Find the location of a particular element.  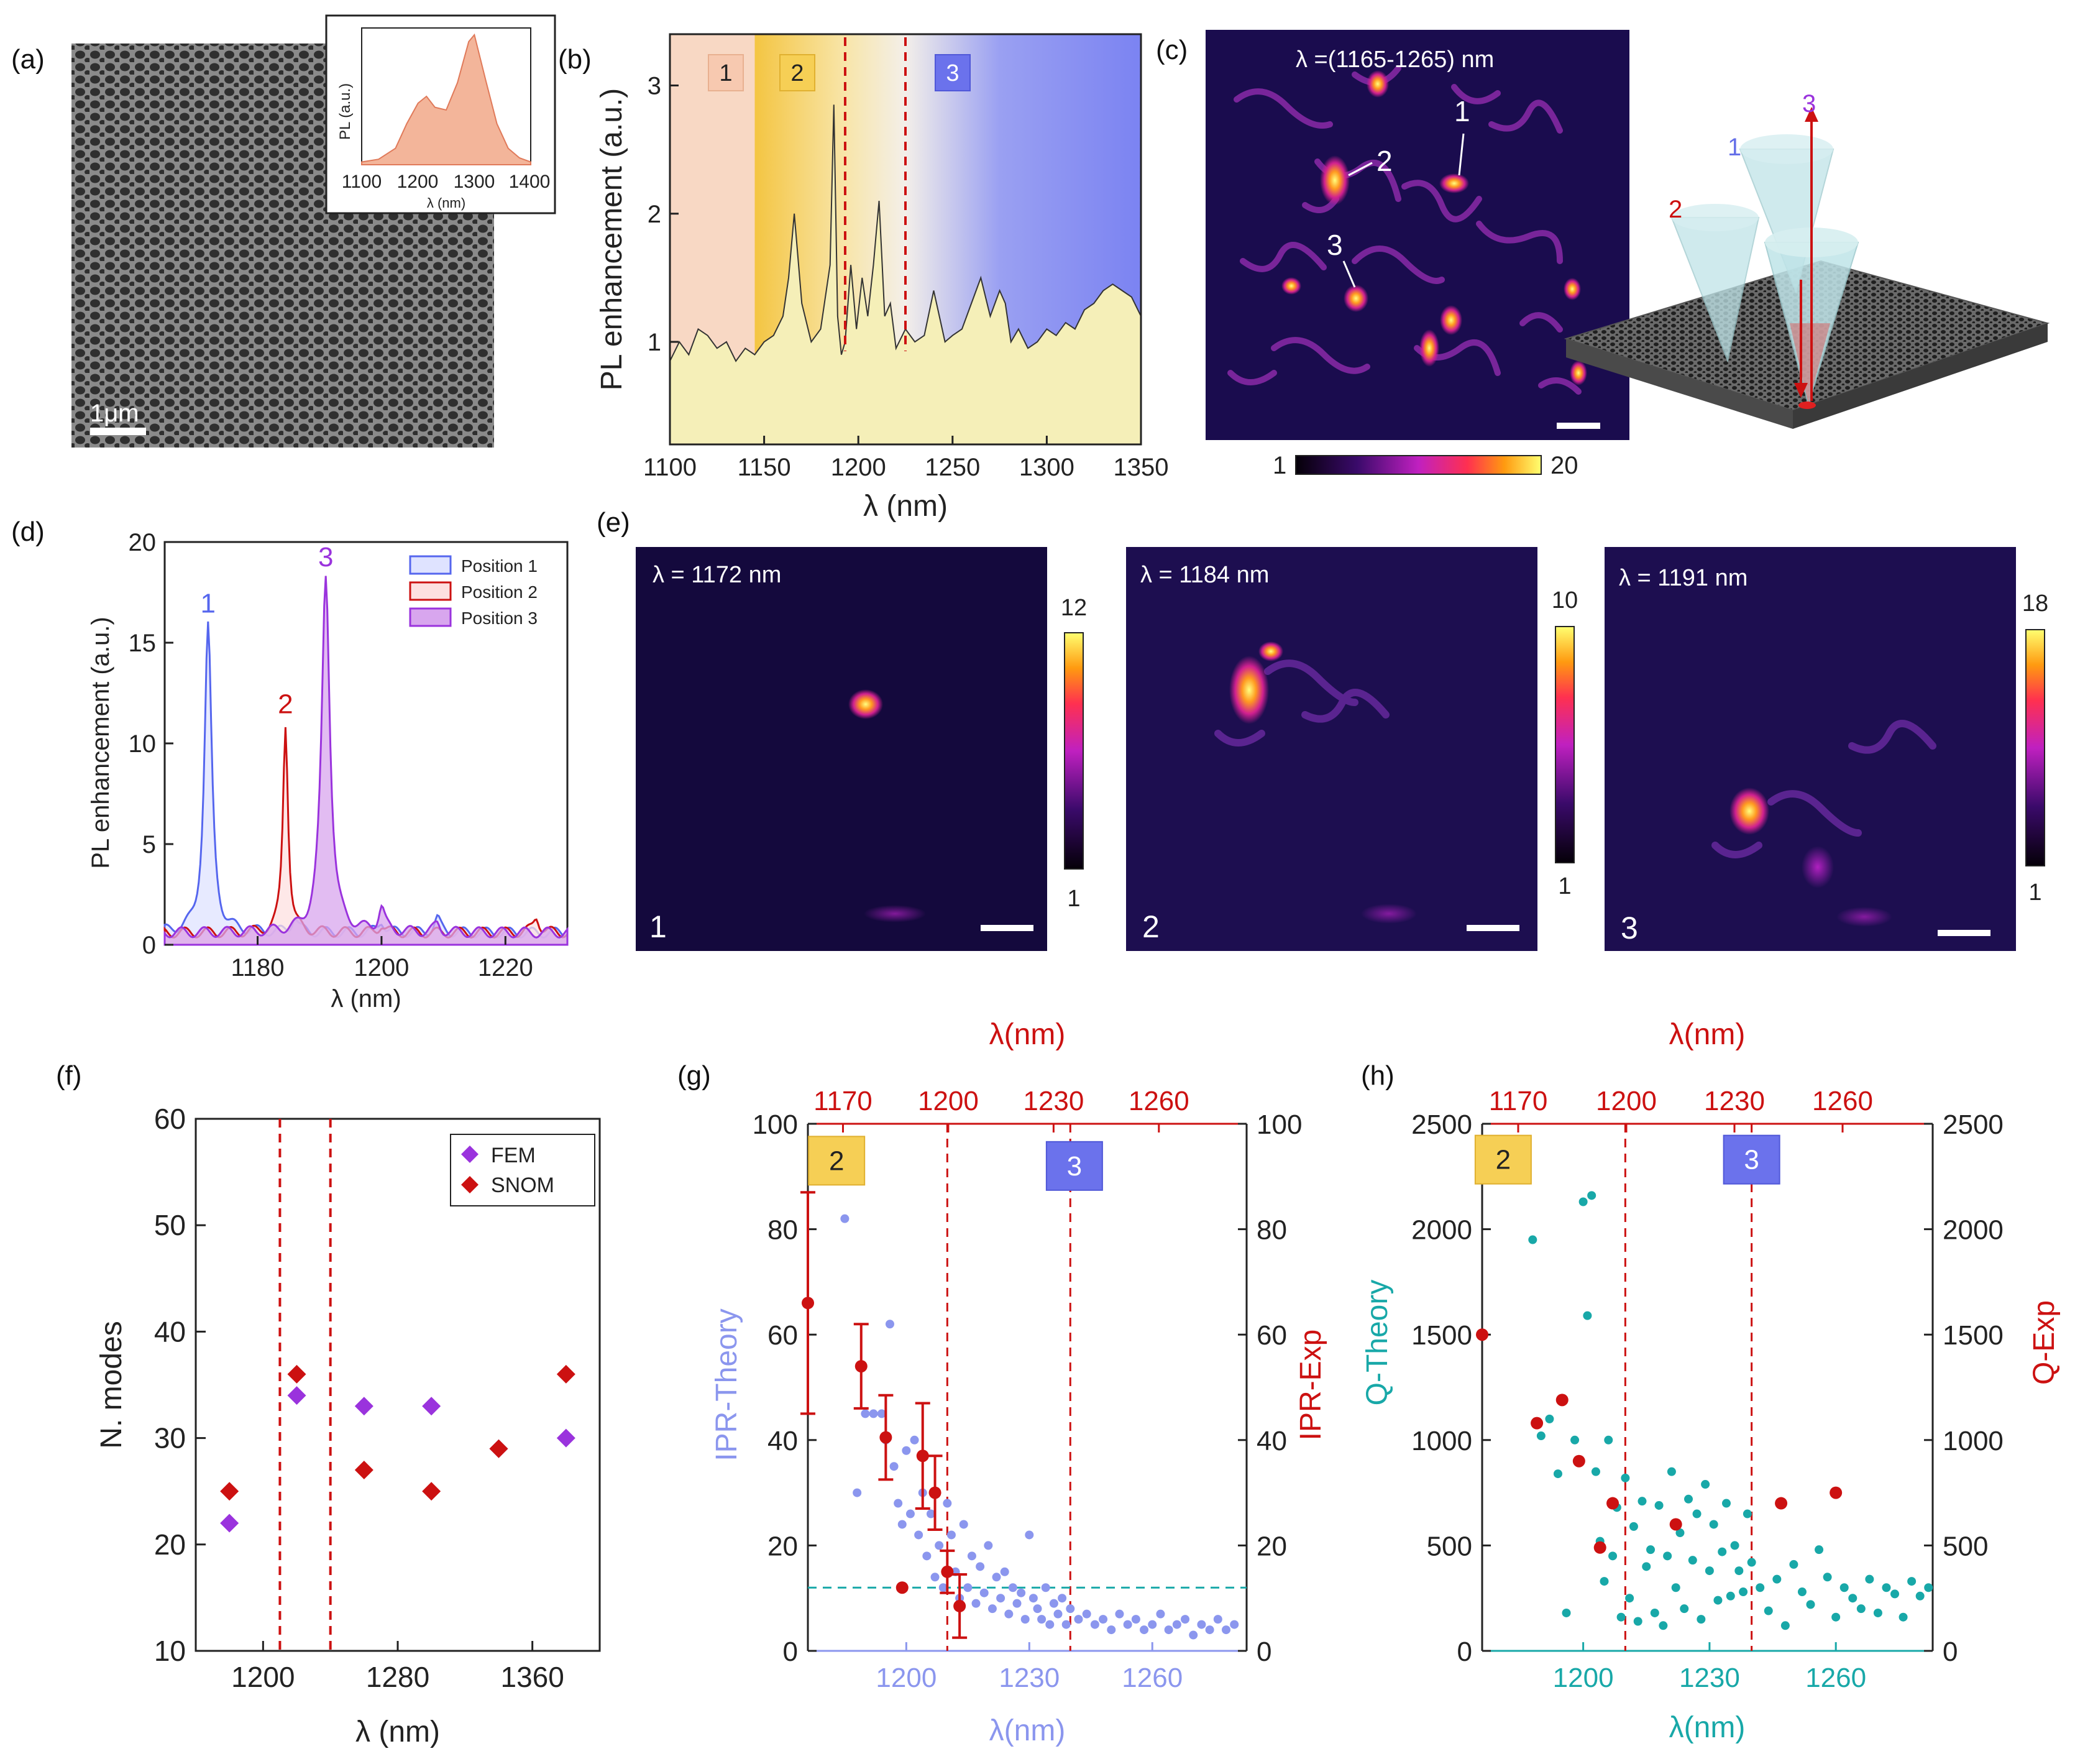

g-ytick-label: 100 is located at coordinates (776, 1124).